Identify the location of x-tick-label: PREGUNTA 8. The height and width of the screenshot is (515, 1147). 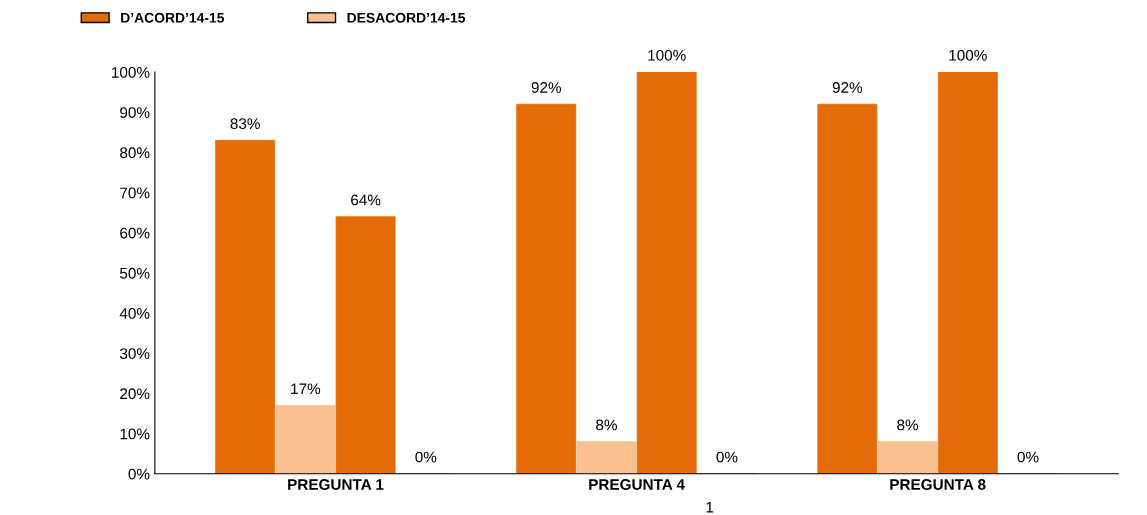
(938, 484).